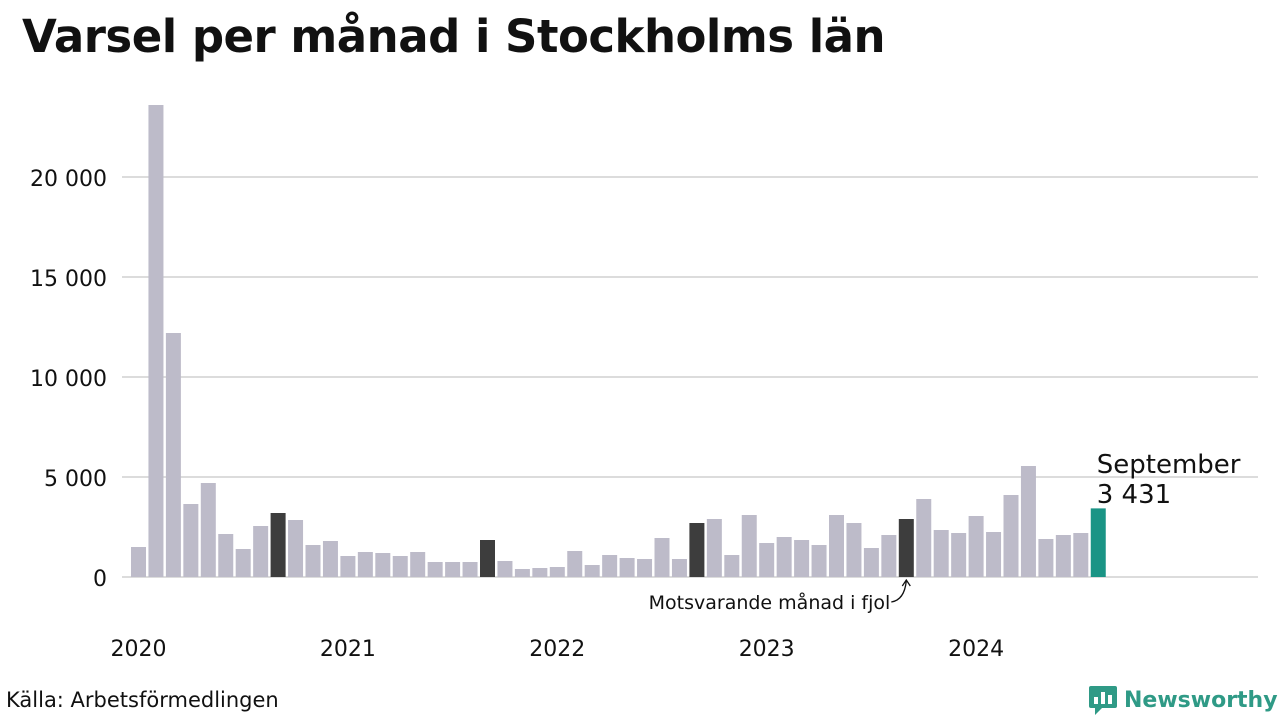  What do you see at coordinates (142, 700) in the screenshot?
I see `source-note: Källa: Arbetsförmedlingen` at bounding box center [142, 700].